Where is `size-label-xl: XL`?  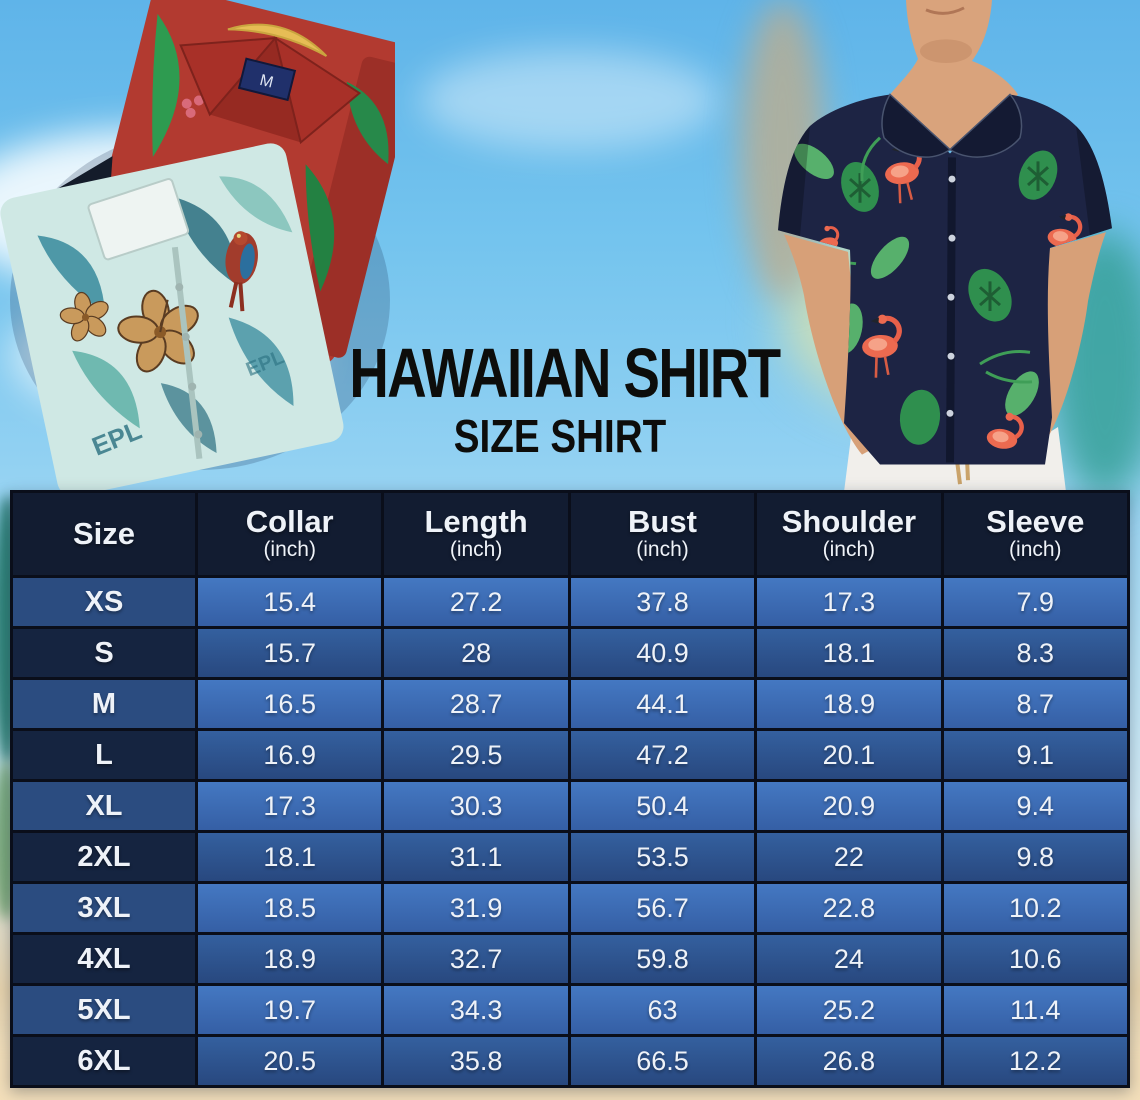
size-label-xl: XL is located at coordinates (104, 806).